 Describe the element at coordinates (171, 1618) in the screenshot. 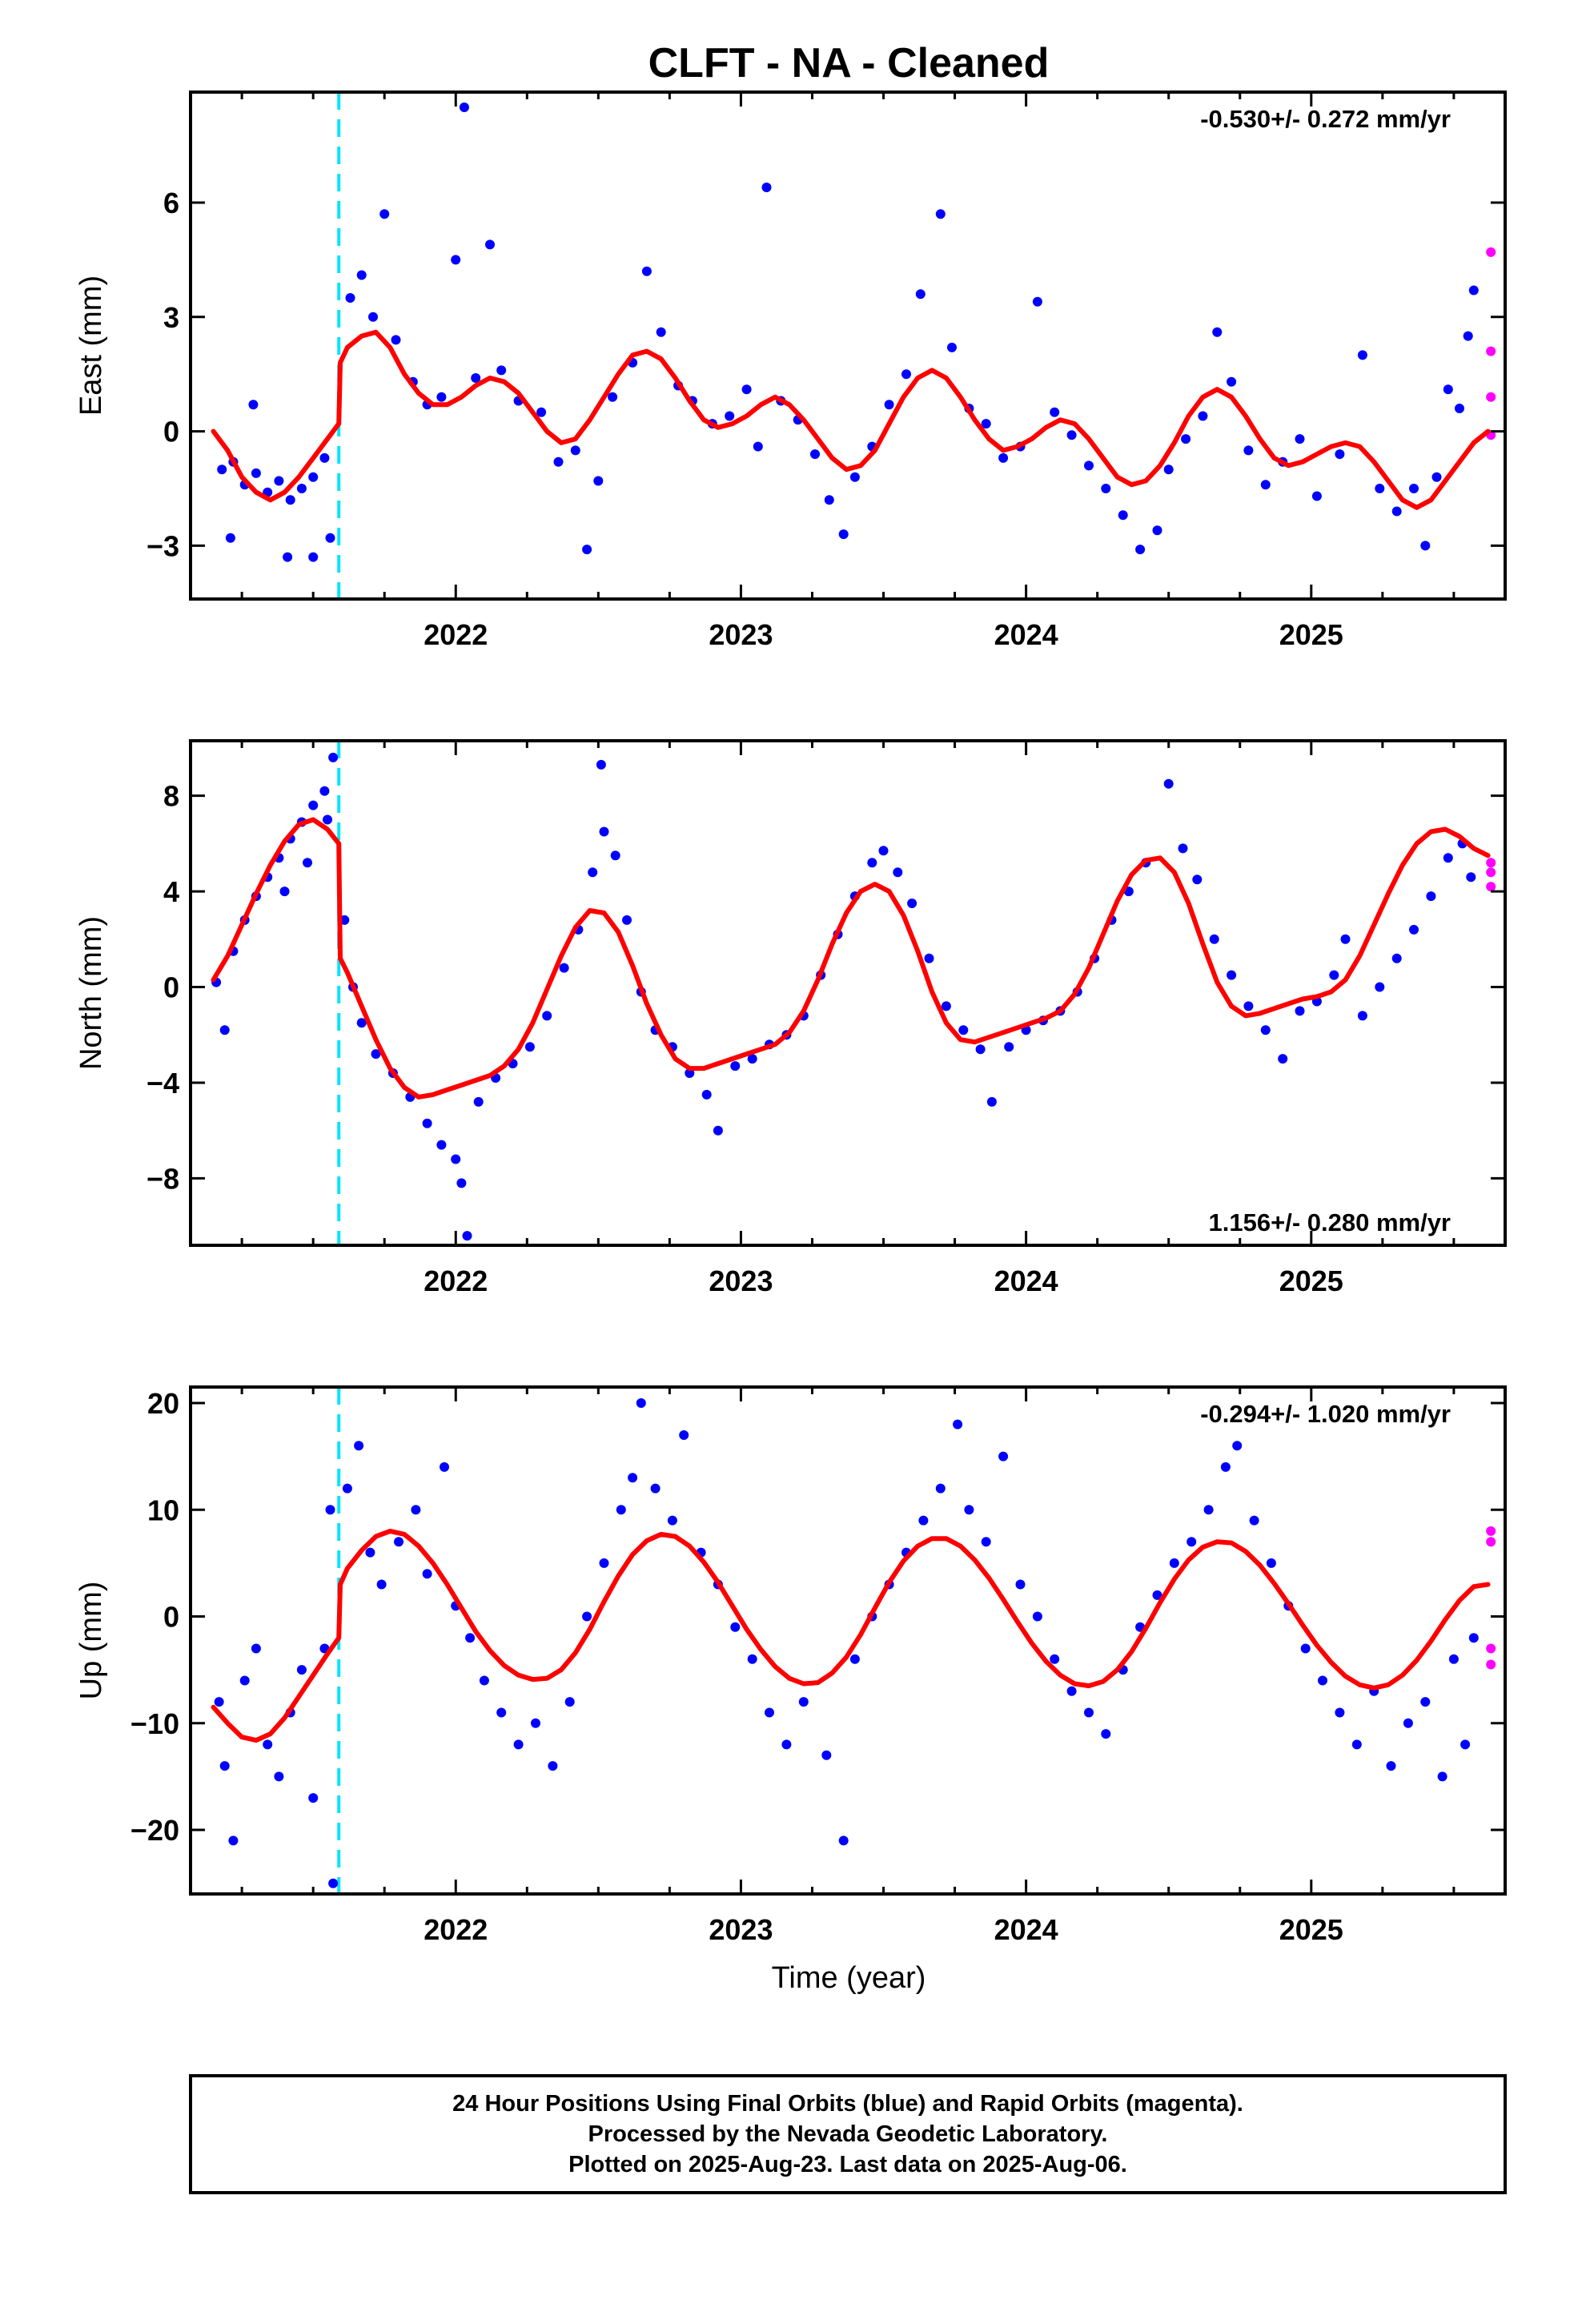

I see `up-y-tick-label: 0` at that location.